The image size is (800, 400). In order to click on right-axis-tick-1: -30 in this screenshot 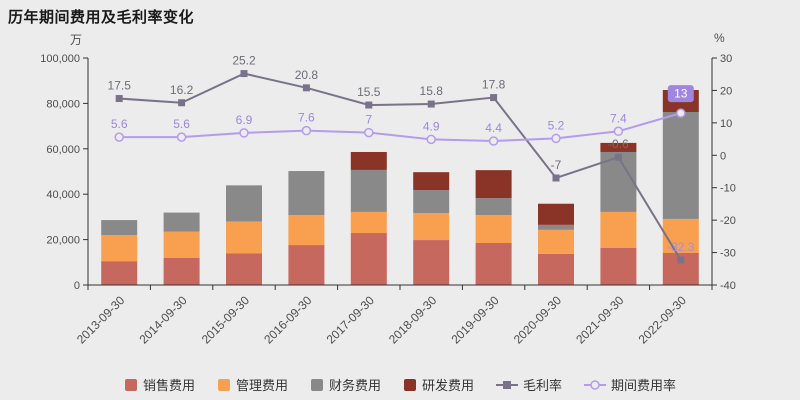, I will do `click(728, 254)`.